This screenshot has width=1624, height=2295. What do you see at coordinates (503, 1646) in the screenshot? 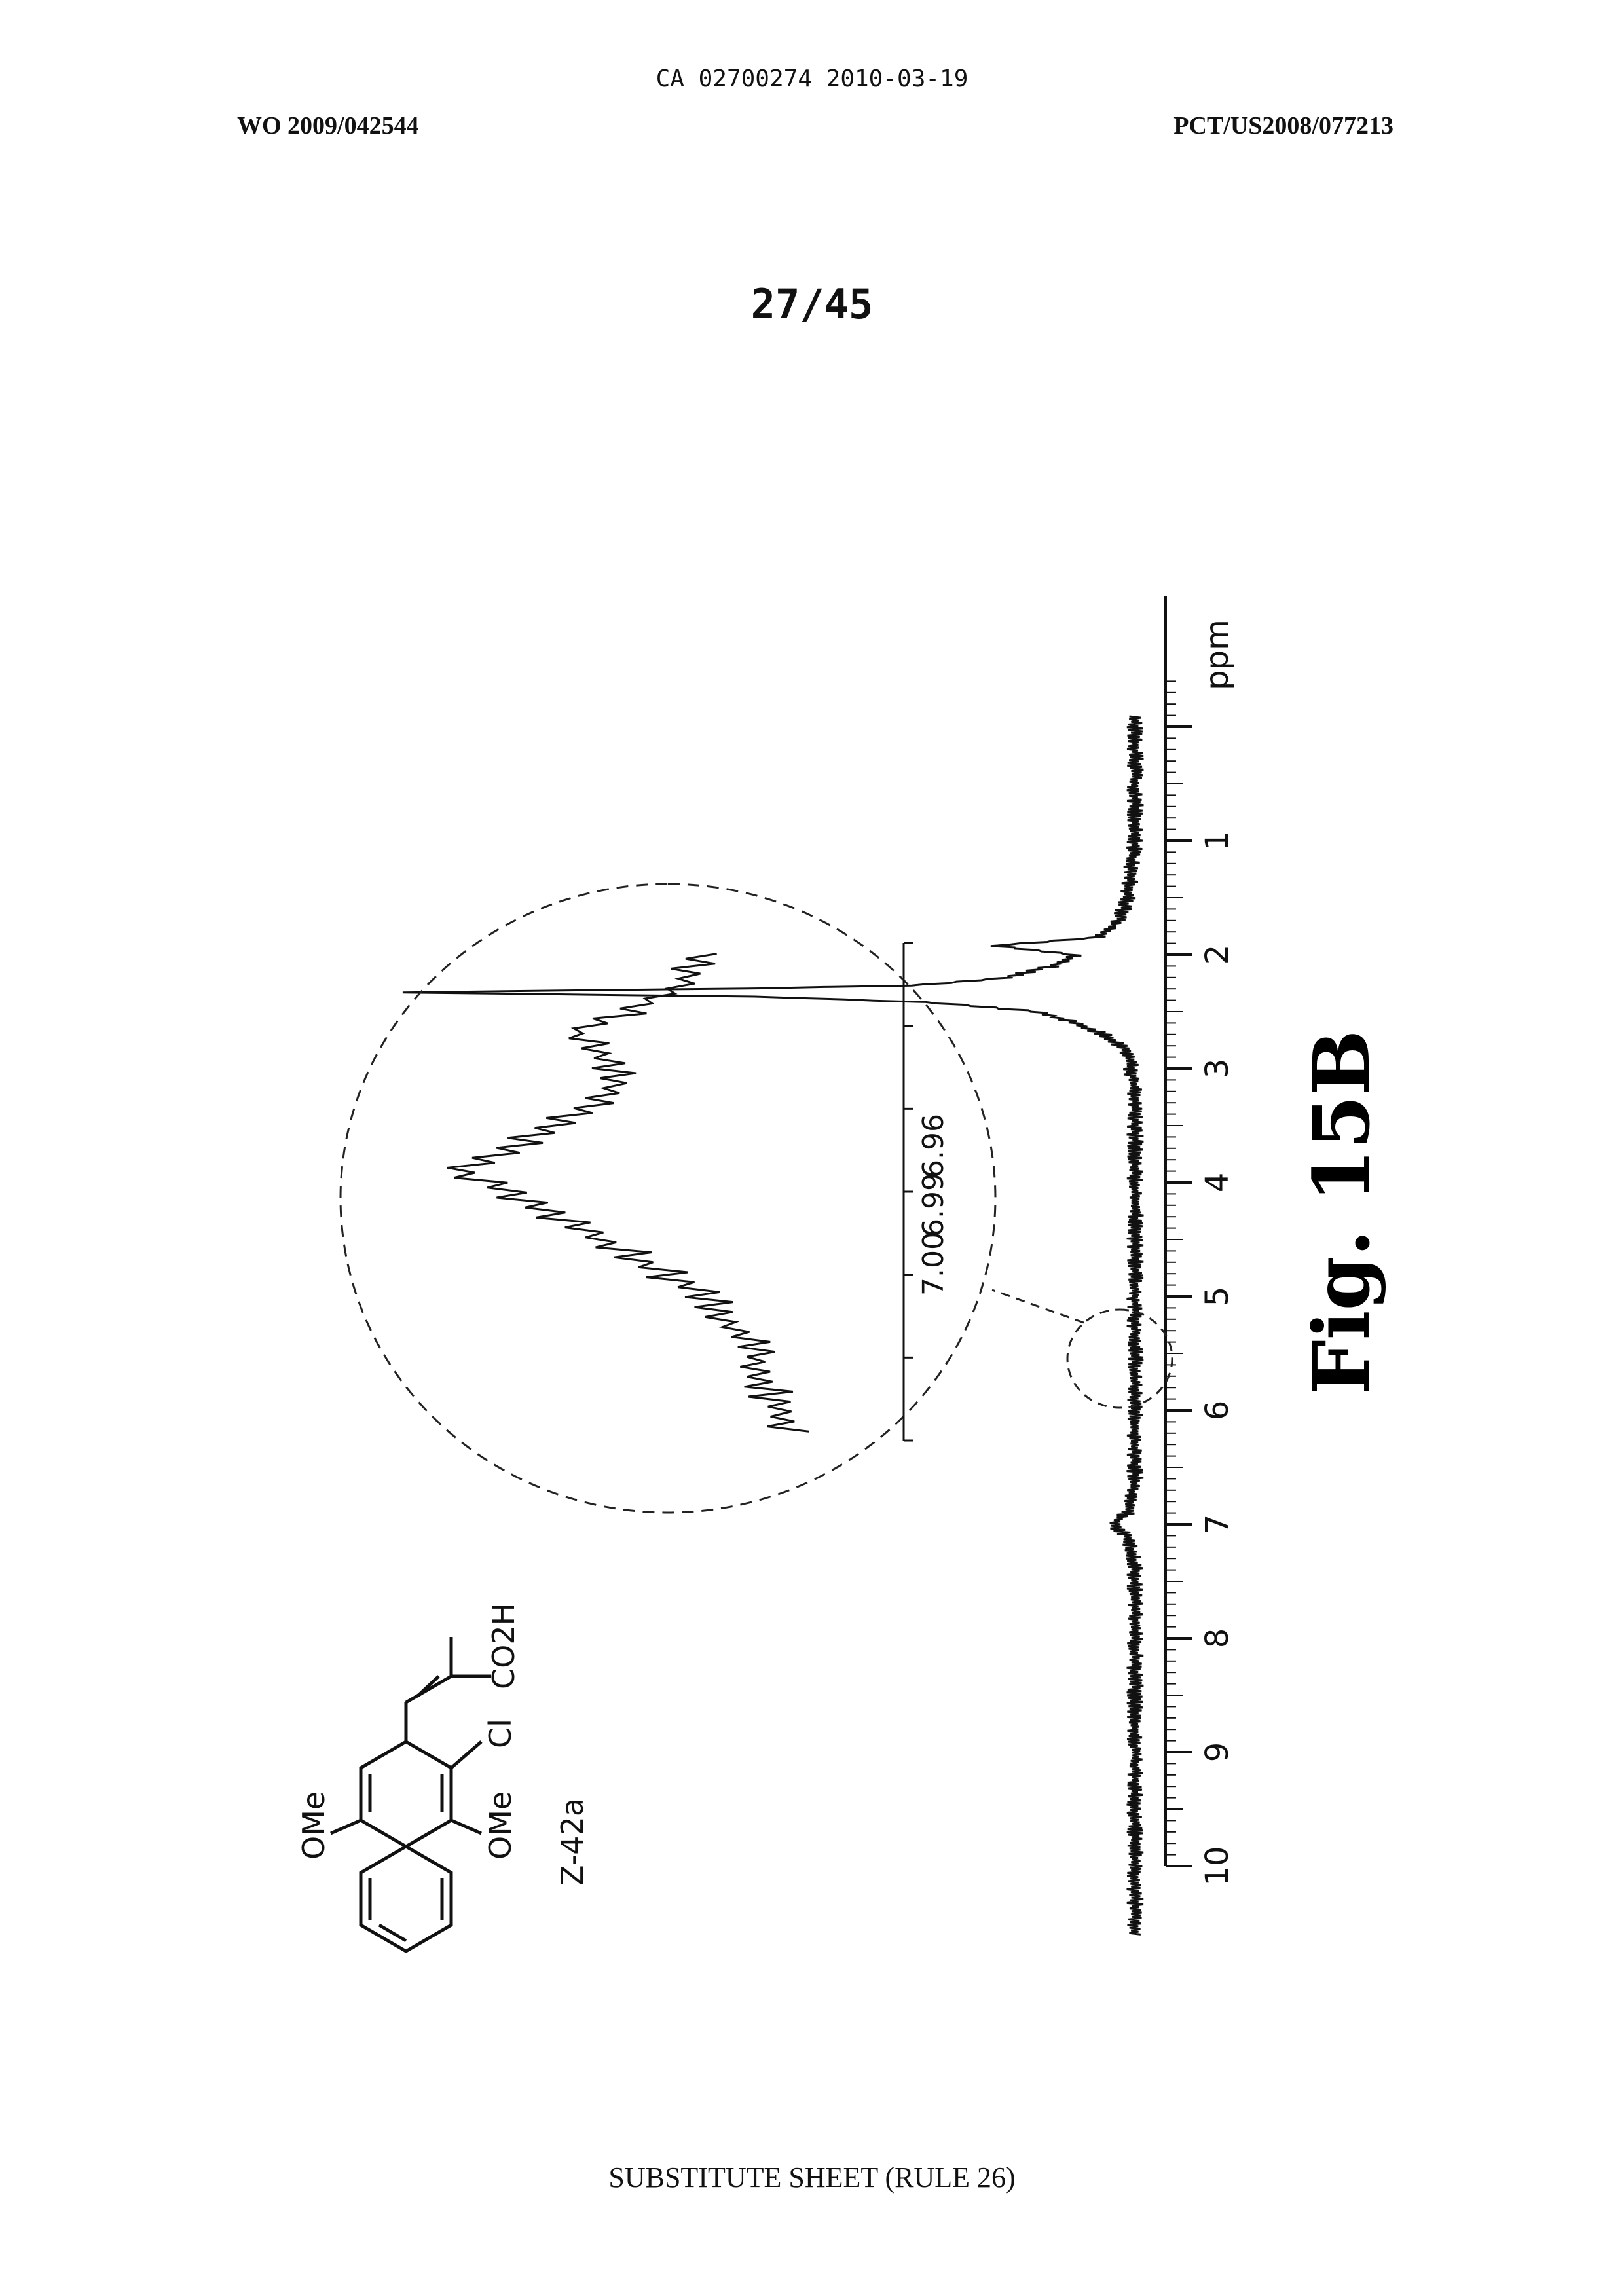
I see `acid-label: CO2H` at bounding box center [503, 1646].